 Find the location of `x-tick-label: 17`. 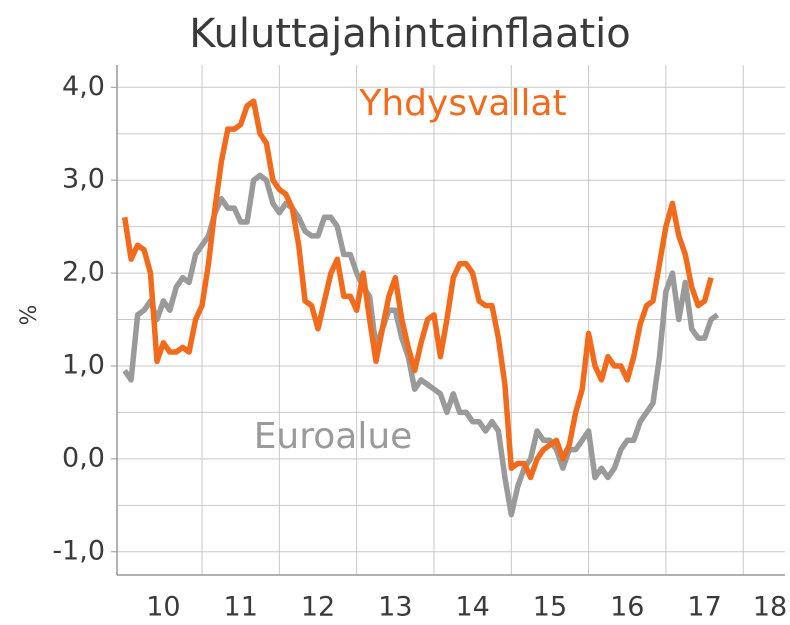

x-tick-label: 17 is located at coordinates (704, 607).